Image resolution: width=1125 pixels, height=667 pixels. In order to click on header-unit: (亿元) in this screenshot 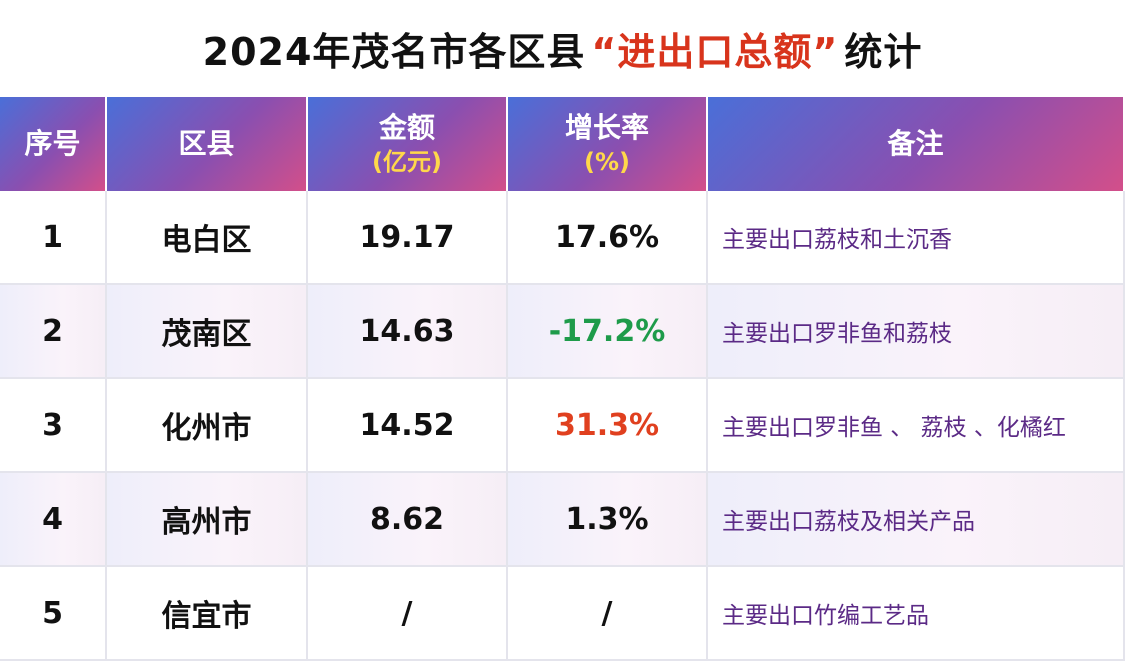, I will do `click(407, 161)`.